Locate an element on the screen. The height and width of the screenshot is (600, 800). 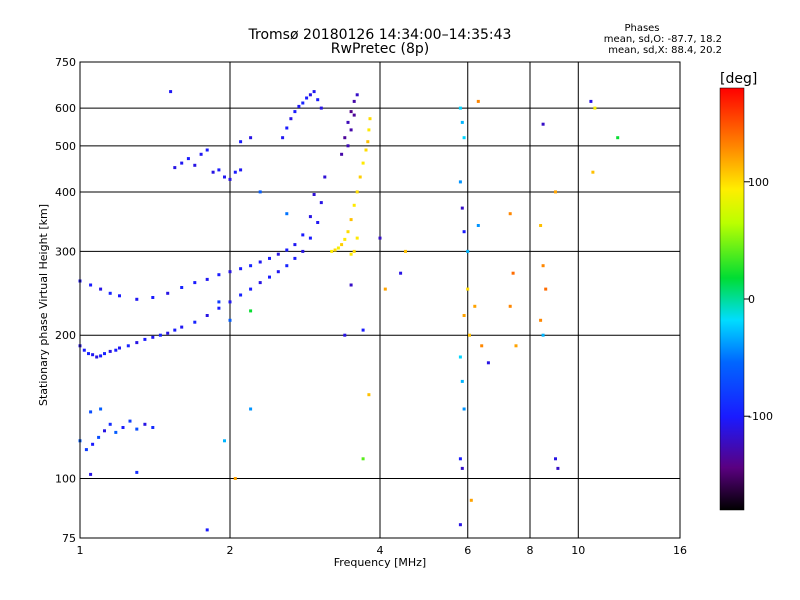
y-axis-ticks: 75 100 200 300 400 500 600 750 is located at coordinates (65, 300).